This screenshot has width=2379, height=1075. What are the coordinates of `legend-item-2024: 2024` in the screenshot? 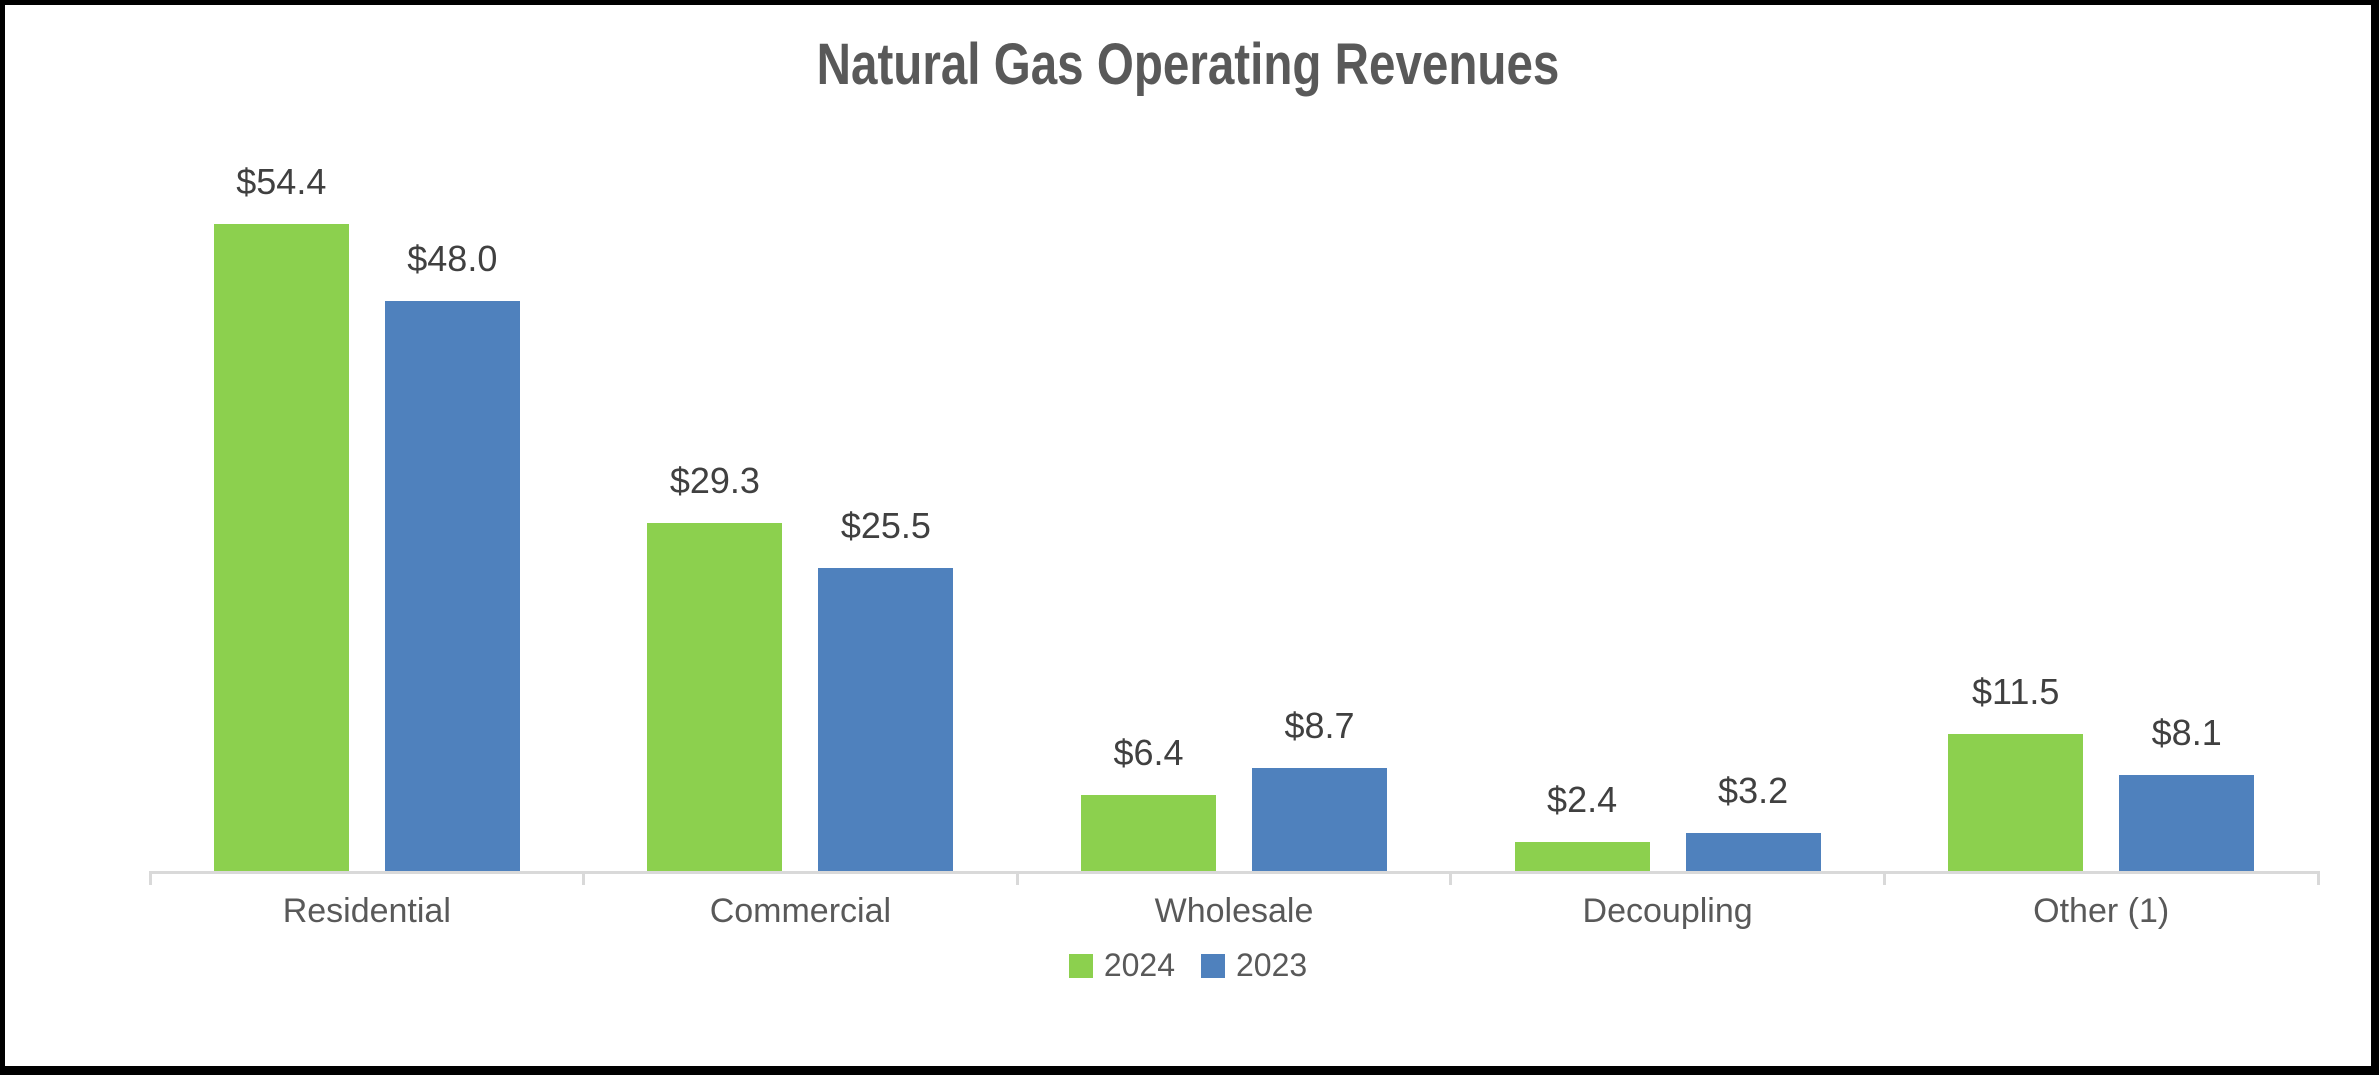 It's located at (1121, 965).